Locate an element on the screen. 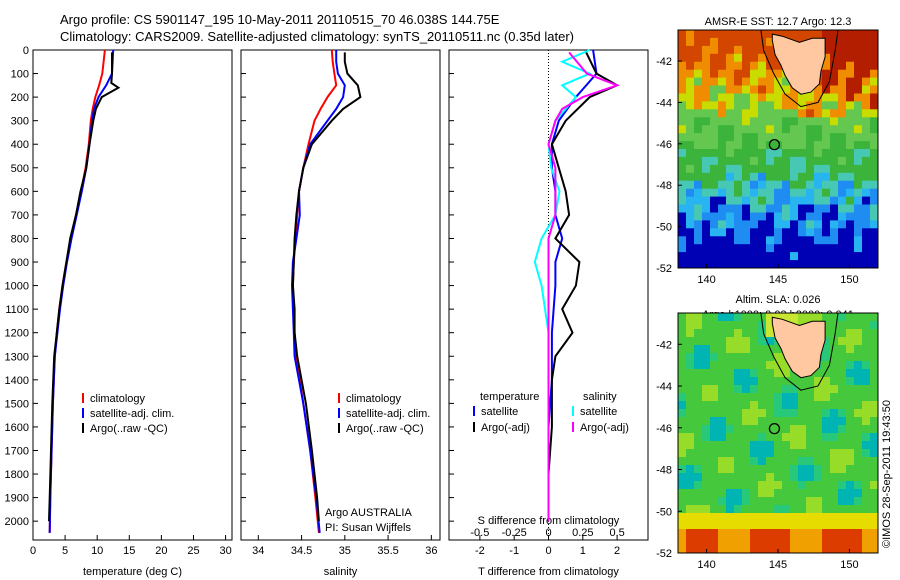  annotation-label: PI: Susan Wijffels is located at coordinates (368, 528).